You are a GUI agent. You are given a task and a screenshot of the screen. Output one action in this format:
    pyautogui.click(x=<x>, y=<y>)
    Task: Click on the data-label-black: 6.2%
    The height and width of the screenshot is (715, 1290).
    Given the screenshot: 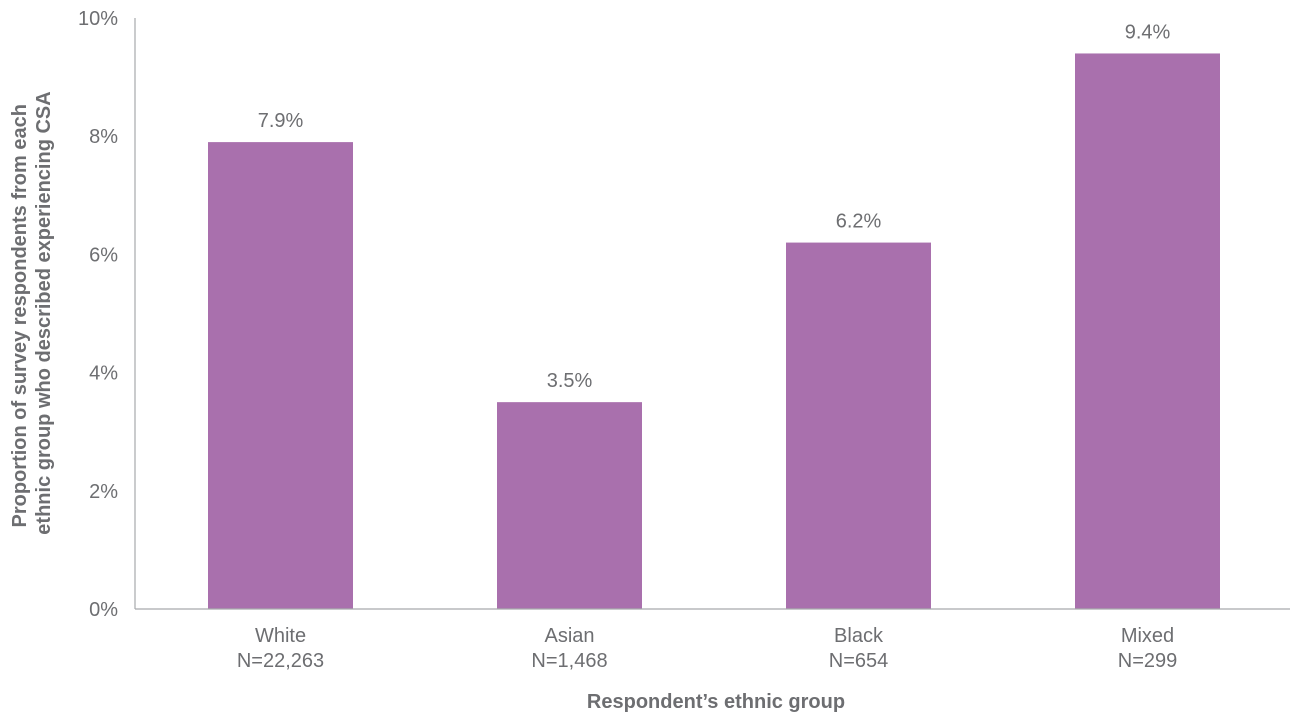 What is the action you would take?
    pyautogui.click(x=859, y=222)
    